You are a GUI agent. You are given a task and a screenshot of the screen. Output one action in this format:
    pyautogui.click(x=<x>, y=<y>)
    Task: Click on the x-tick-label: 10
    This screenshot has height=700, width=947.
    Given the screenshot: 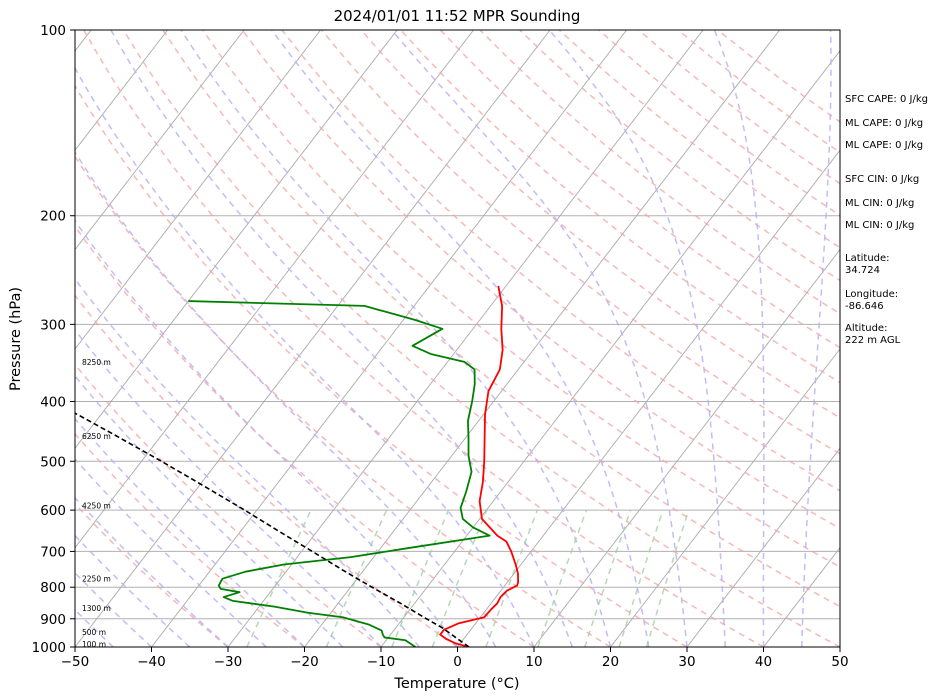 What is the action you would take?
    pyautogui.click(x=533, y=662)
    